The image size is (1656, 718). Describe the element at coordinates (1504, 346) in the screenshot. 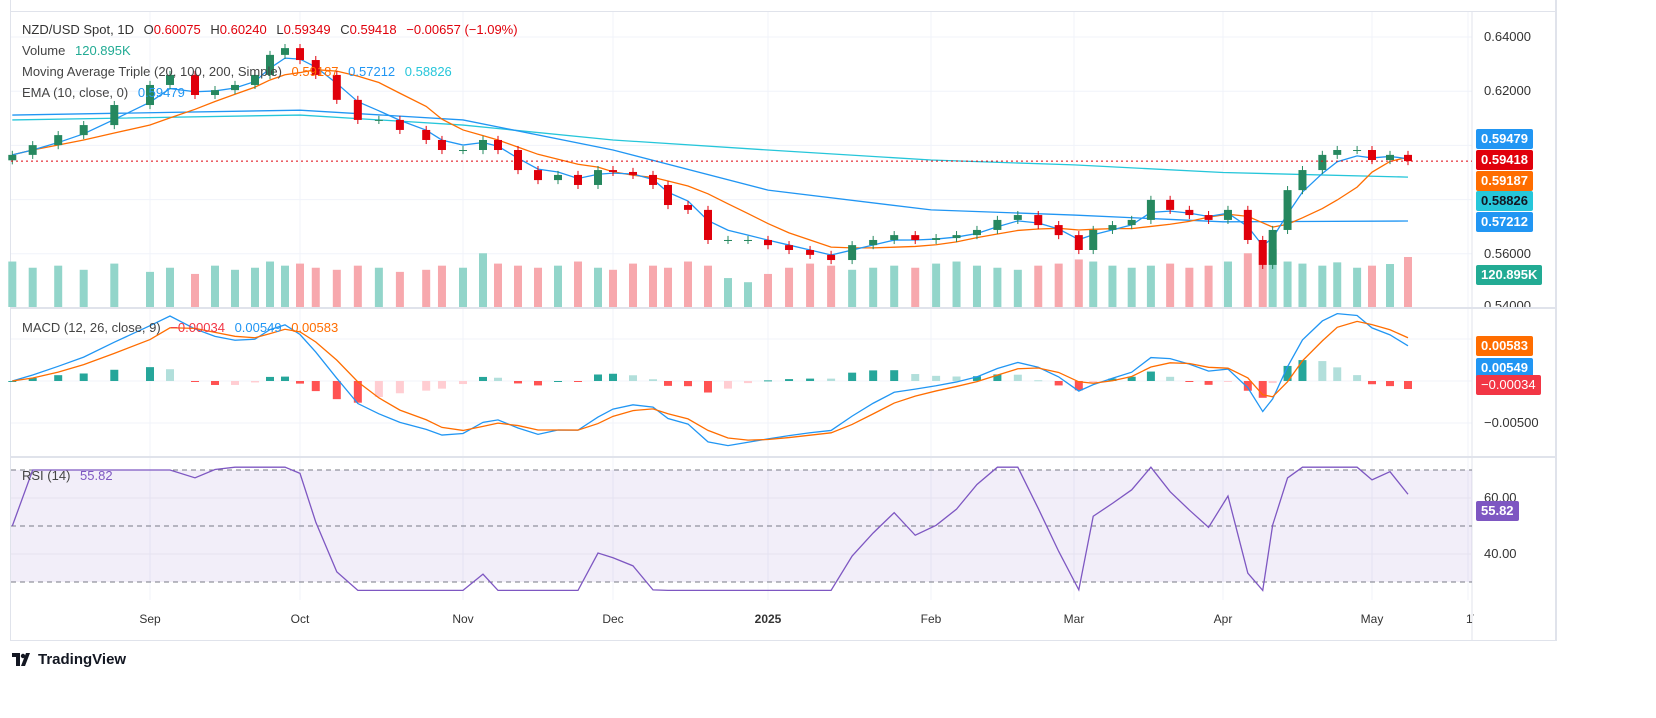

I see `signal-label: 0.00583` at that location.